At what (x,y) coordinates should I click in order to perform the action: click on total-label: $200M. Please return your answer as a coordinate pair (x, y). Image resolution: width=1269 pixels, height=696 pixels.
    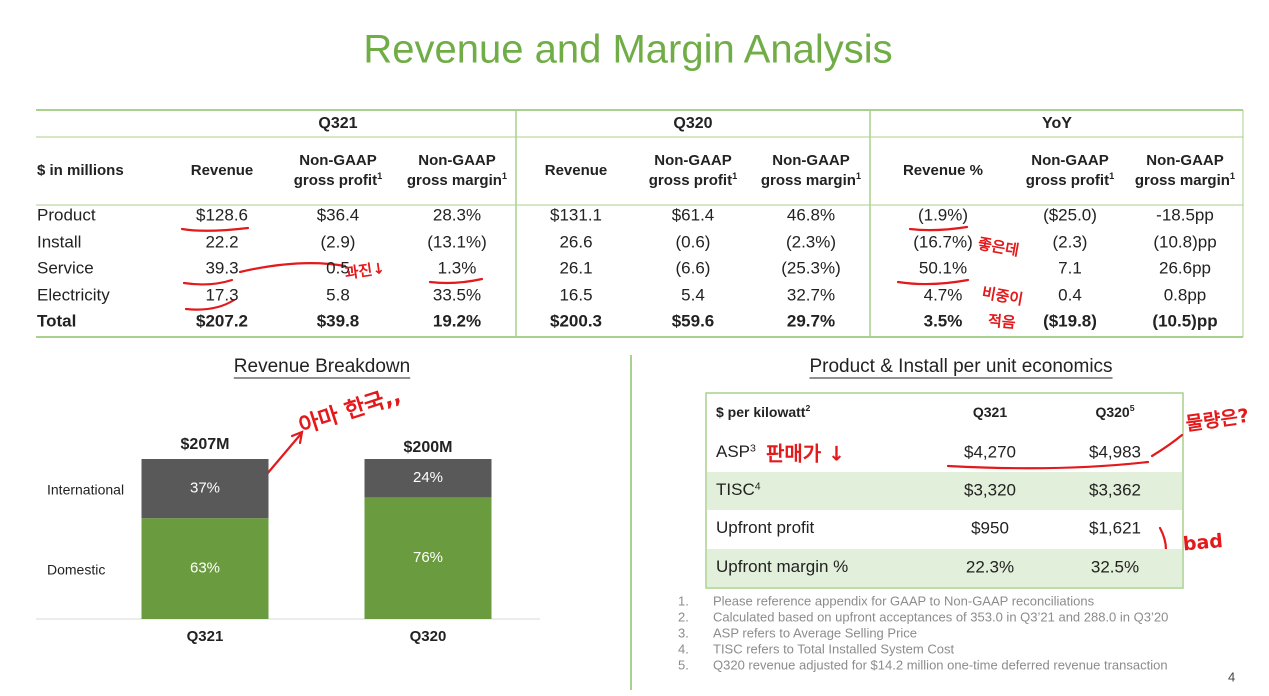
    Looking at the image, I should click on (428, 447).